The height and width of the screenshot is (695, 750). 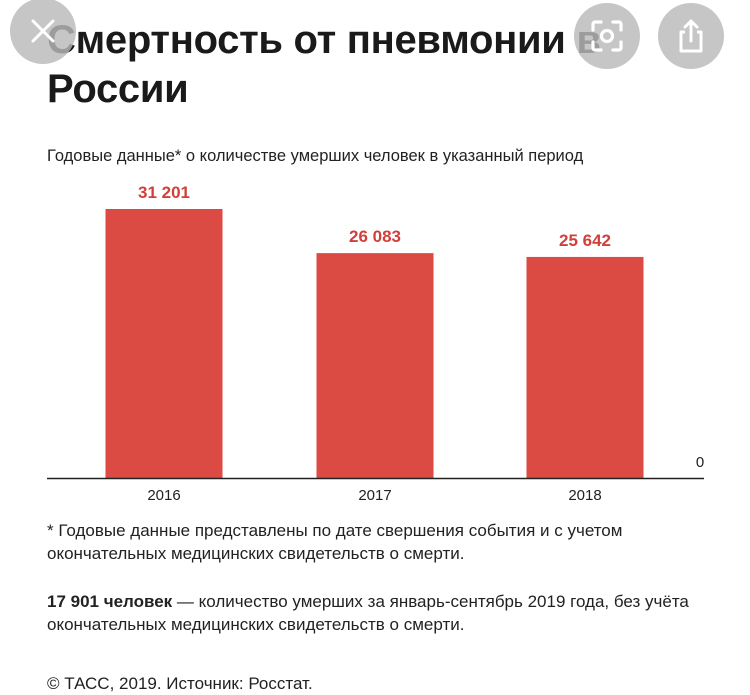 I want to click on chart-title: Смертность от пневмонии в России, so click(x=324, y=64).